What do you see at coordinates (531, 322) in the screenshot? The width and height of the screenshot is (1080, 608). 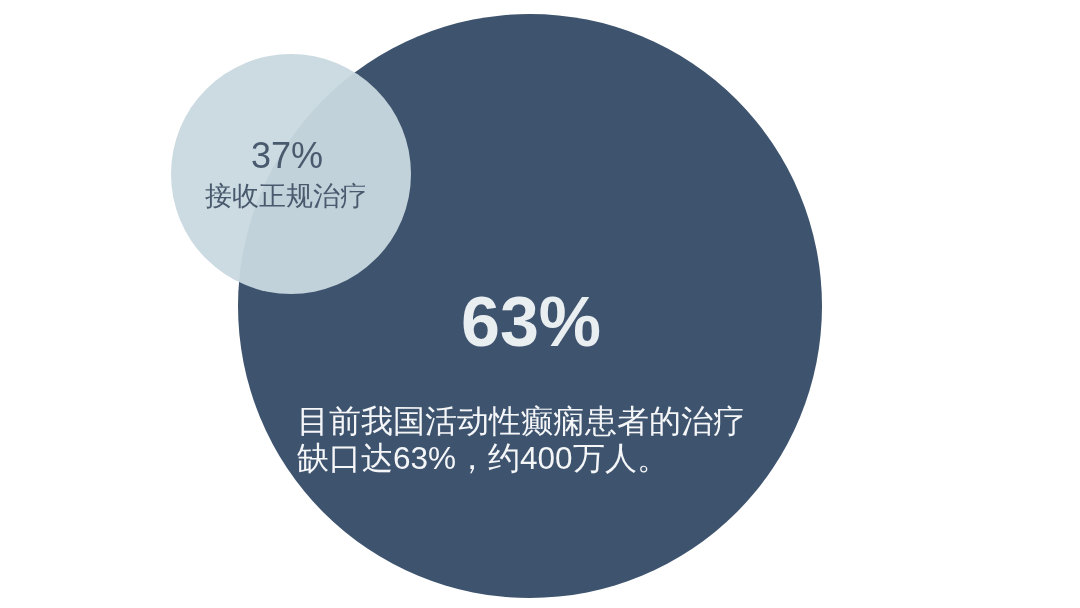 I see `data-label: 63%` at bounding box center [531, 322].